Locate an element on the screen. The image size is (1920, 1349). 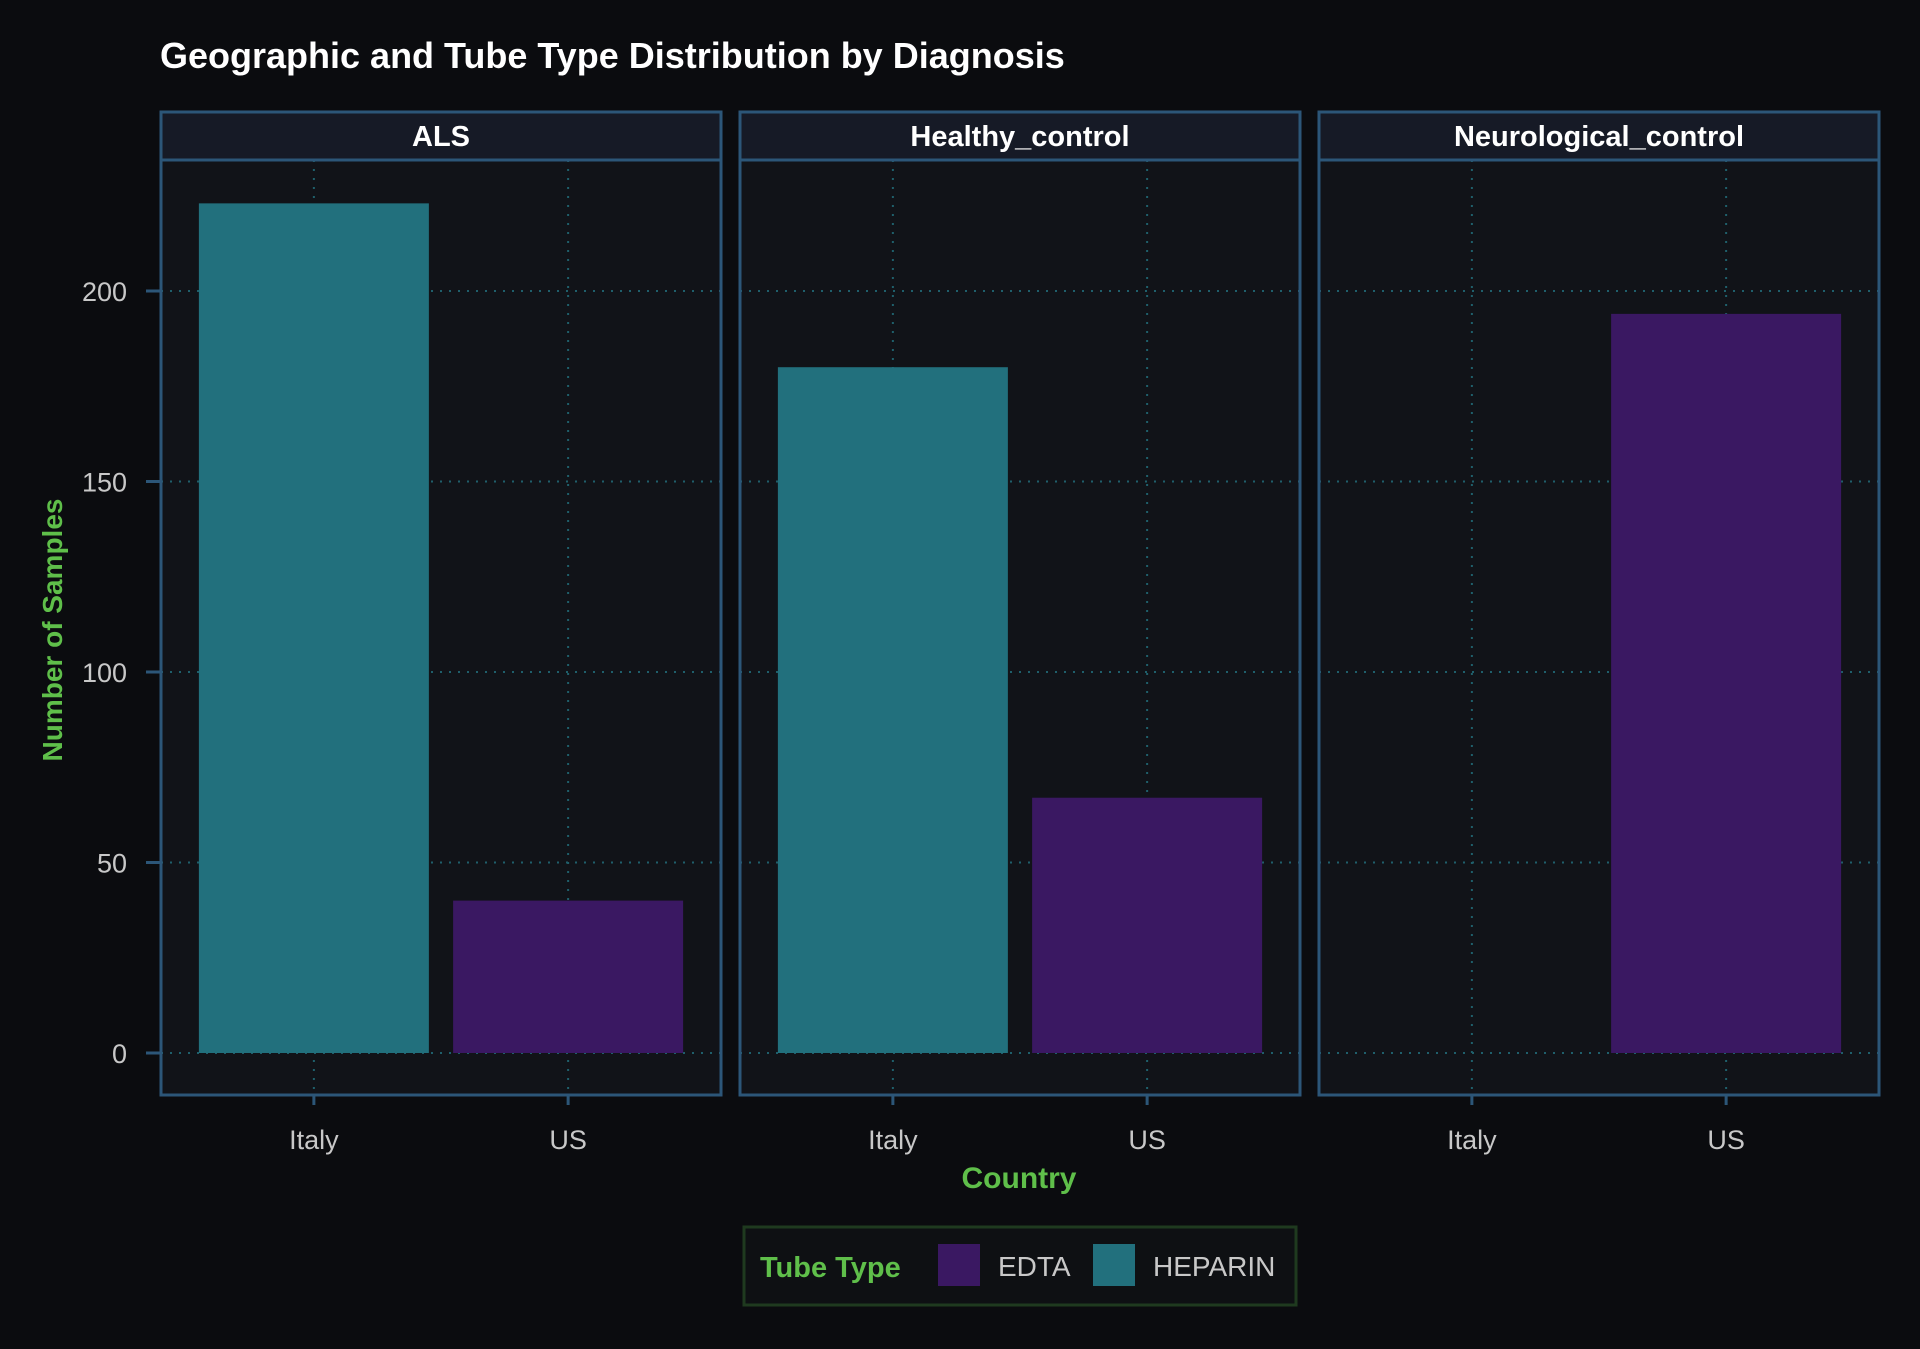
legend-key-edta is located at coordinates (959, 1265).